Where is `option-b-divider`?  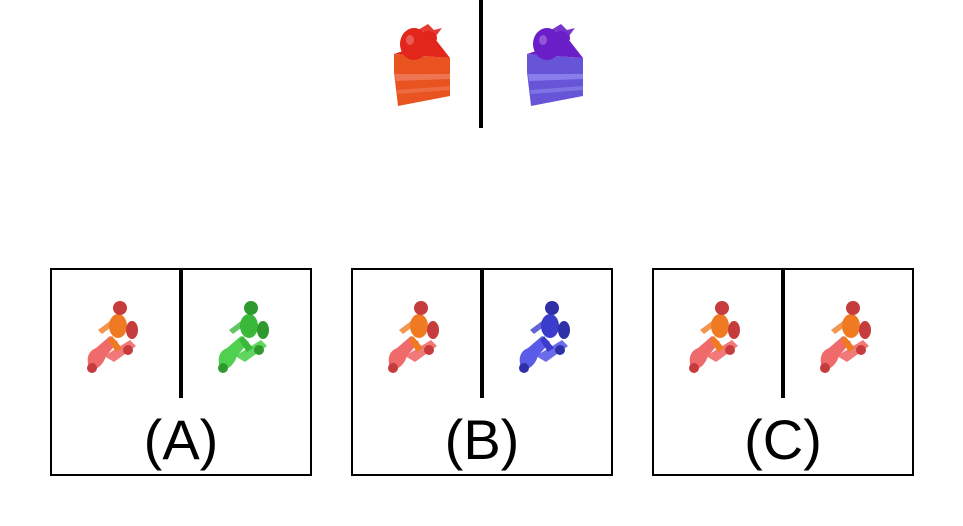 option-b-divider is located at coordinates (482, 334).